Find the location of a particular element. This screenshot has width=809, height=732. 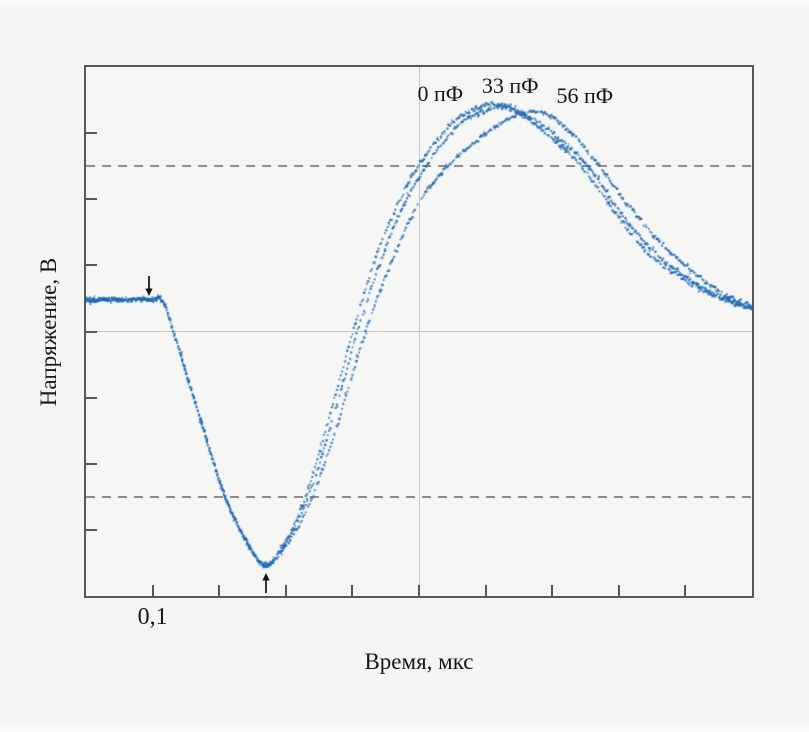

series-label-0pf: 0 пФ is located at coordinates (440, 94).